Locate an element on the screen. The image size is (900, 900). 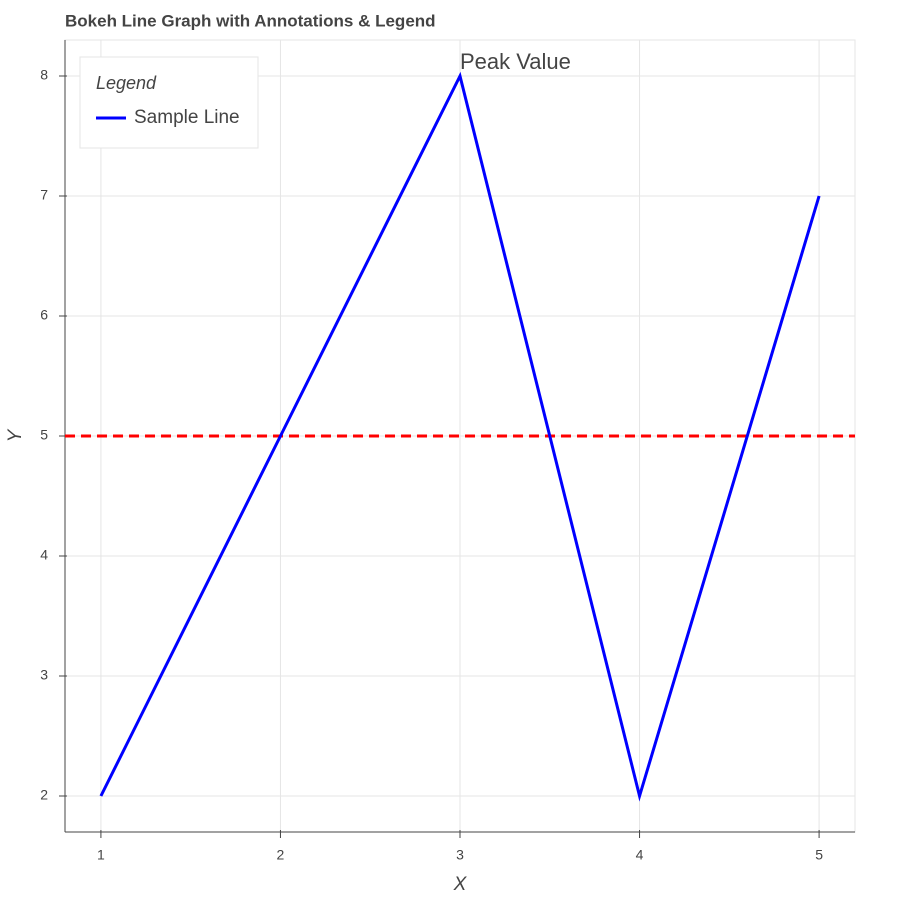
x-tick-label: 5 is located at coordinates (819, 855).